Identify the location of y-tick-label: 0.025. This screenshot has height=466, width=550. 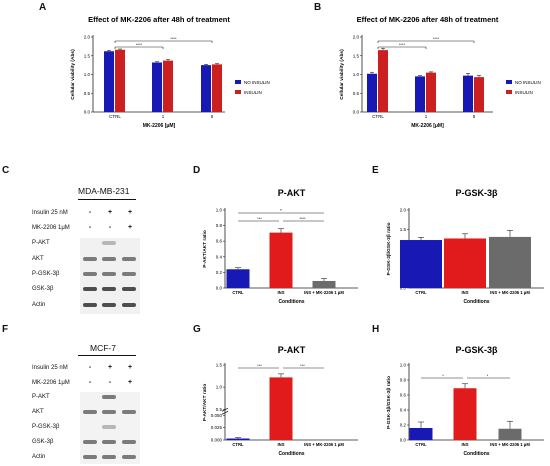
(217, 427).